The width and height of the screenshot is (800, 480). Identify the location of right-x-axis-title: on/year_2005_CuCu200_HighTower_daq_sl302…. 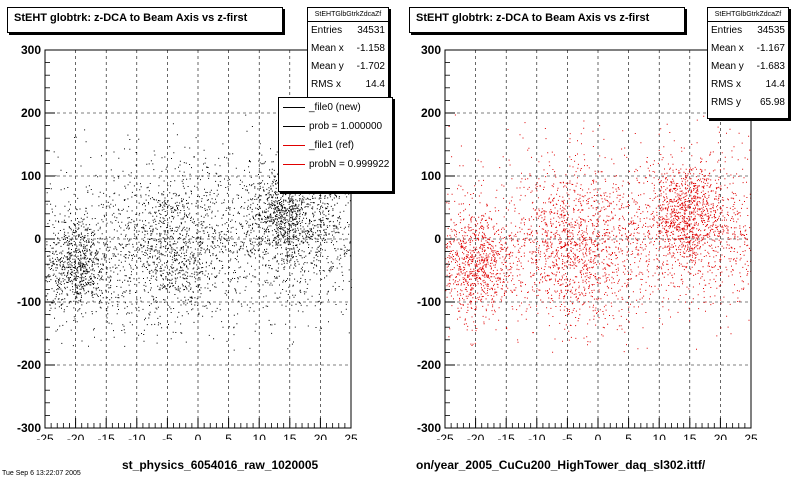
(561, 465).